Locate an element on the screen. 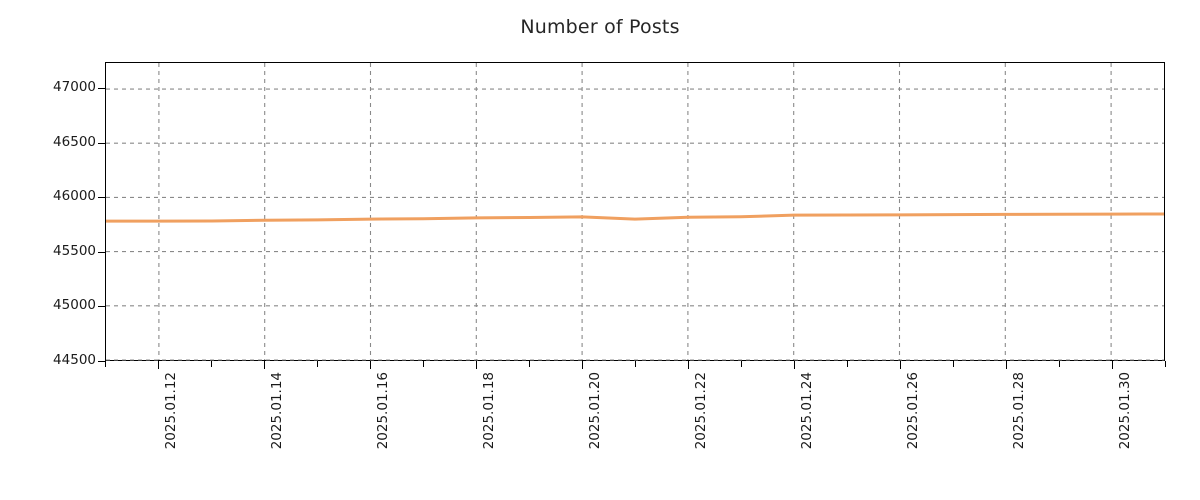 The width and height of the screenshot is (1200, 500). x-axis-tick-label: 2025.01.28 is located at coordinates (1019, 411).